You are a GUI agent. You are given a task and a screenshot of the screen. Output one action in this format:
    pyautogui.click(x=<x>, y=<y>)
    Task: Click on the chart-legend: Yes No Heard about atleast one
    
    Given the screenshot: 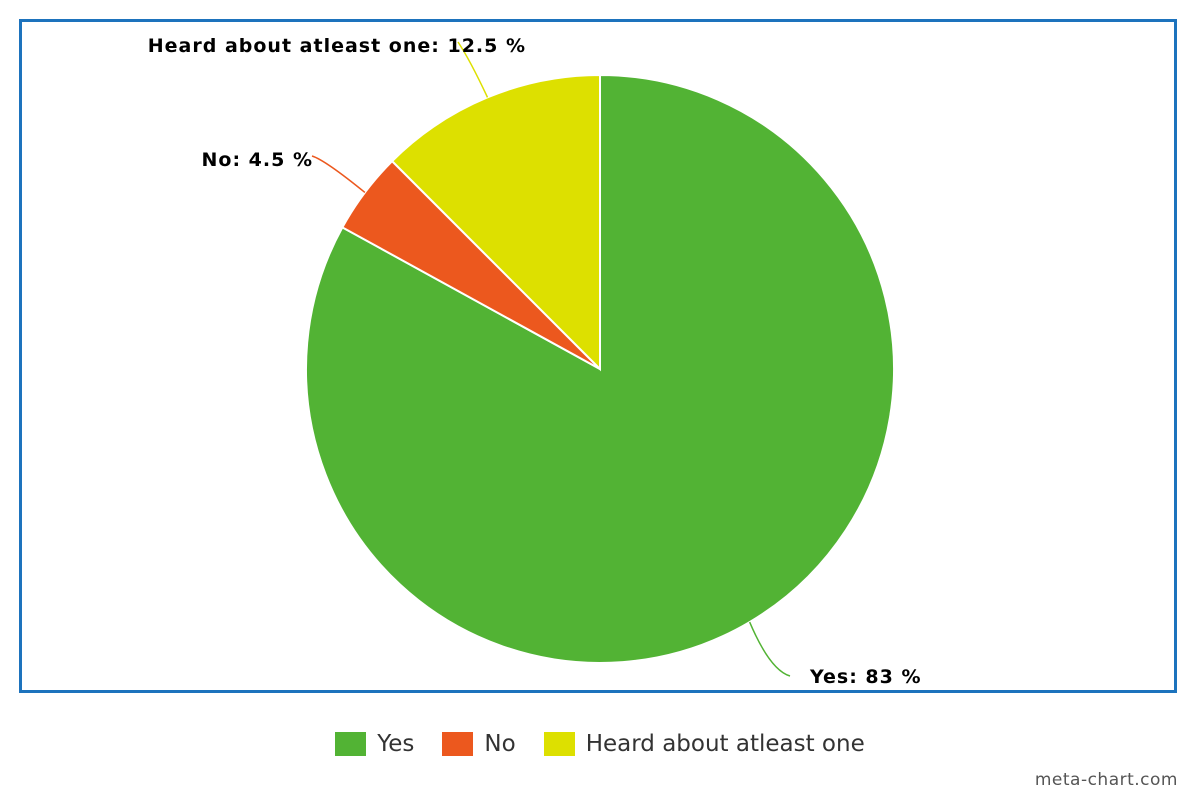 What is the action you would take?
    pyautogui.click(x=600, y=744)
    